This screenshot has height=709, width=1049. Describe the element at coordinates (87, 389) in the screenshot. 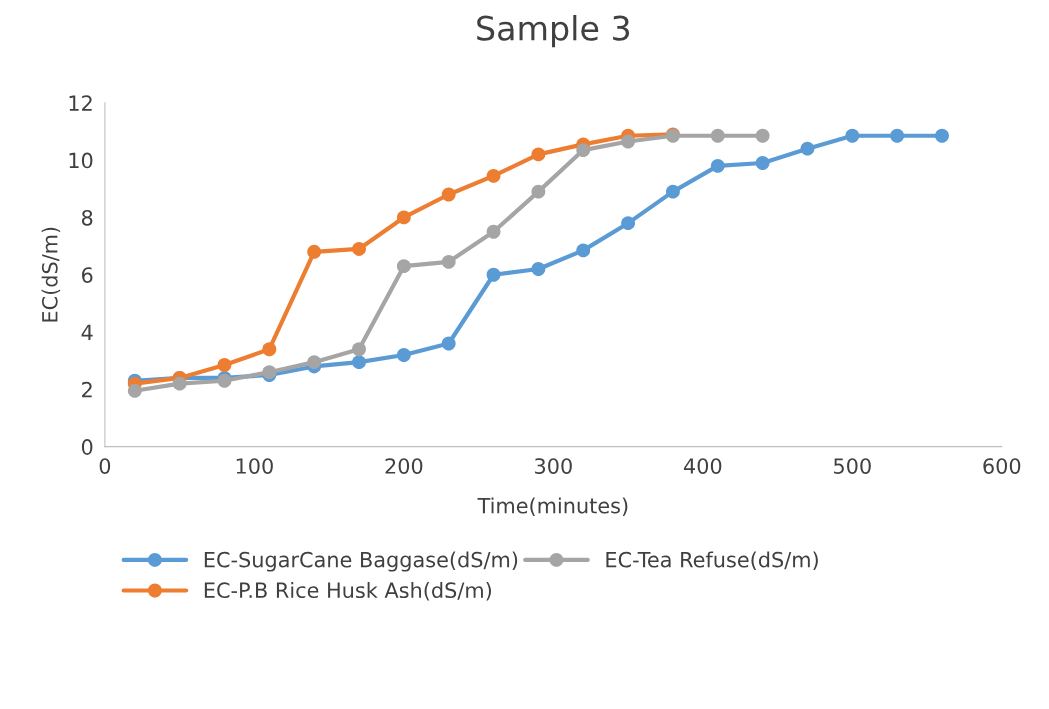

I see `y-tick-label: 2` at that location.